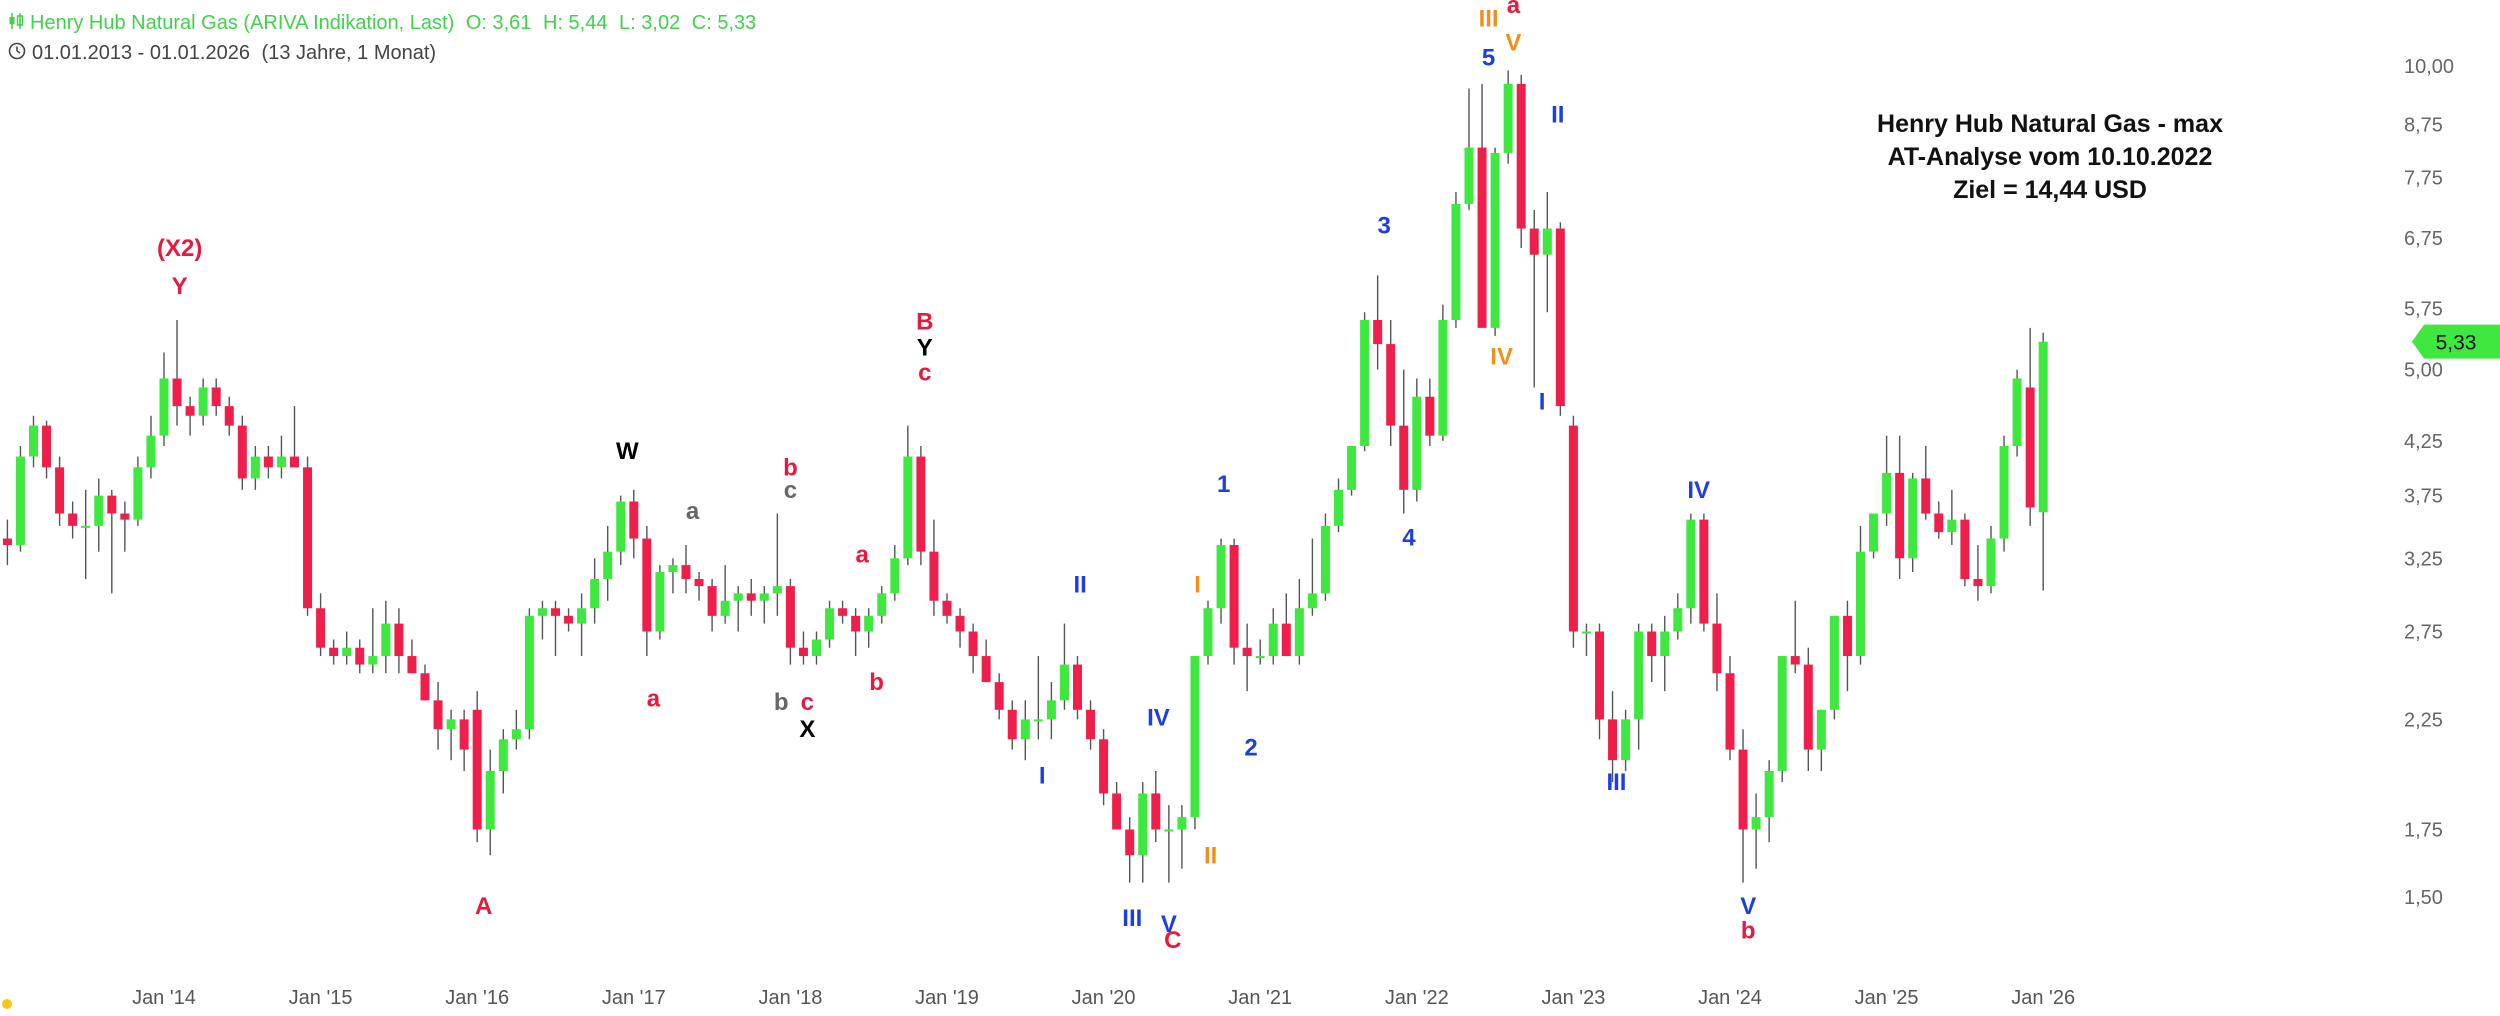  What do you see at coordinates (1730, 998) in the screenshot?
I see `x-tick-label: Jan '24` at bounding box center [1730, 998].